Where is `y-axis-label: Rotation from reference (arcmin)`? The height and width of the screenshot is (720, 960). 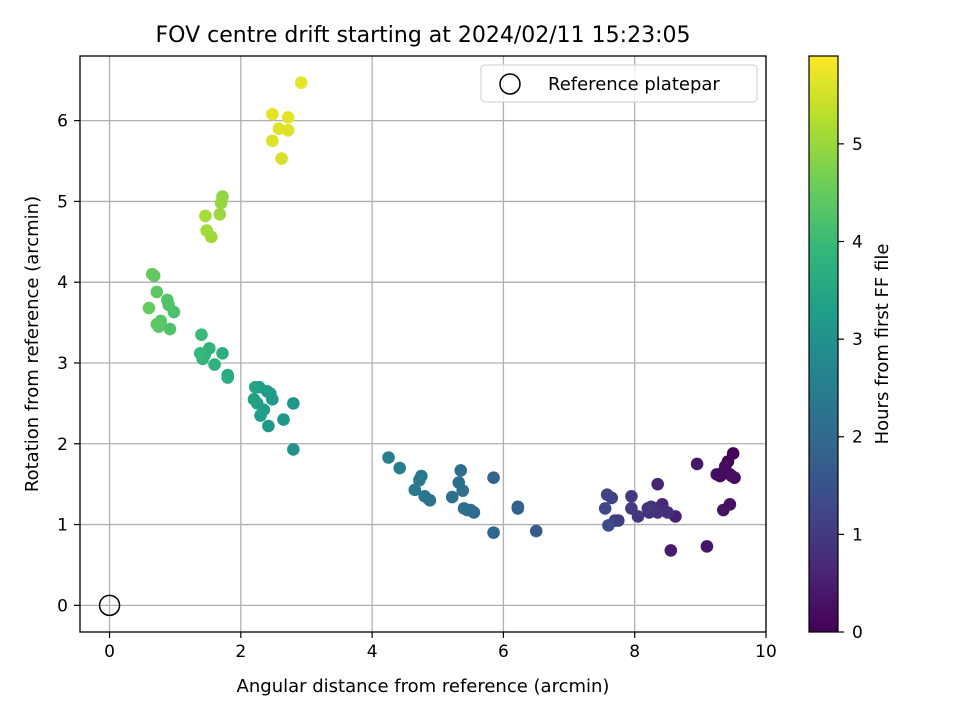
y-axis-label: Rotation from reference (arcmin) is located at coordinates (32, 344).